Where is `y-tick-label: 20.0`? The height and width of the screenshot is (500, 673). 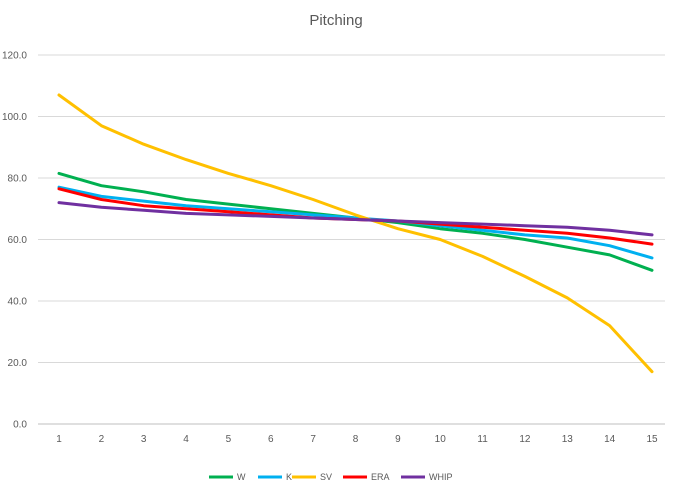 y-tick-label: 20.0 is located at coordinates (18, 363).